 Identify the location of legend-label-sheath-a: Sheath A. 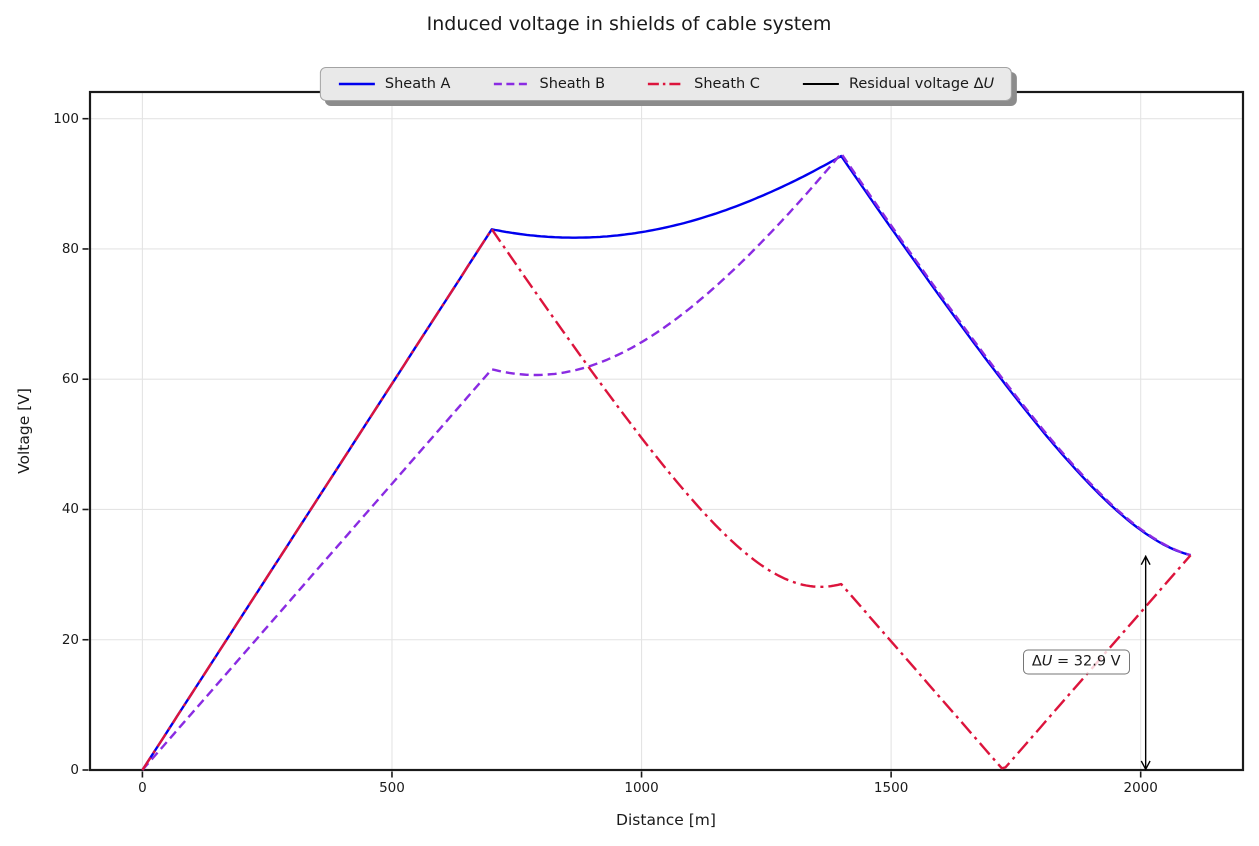
(417, 84).